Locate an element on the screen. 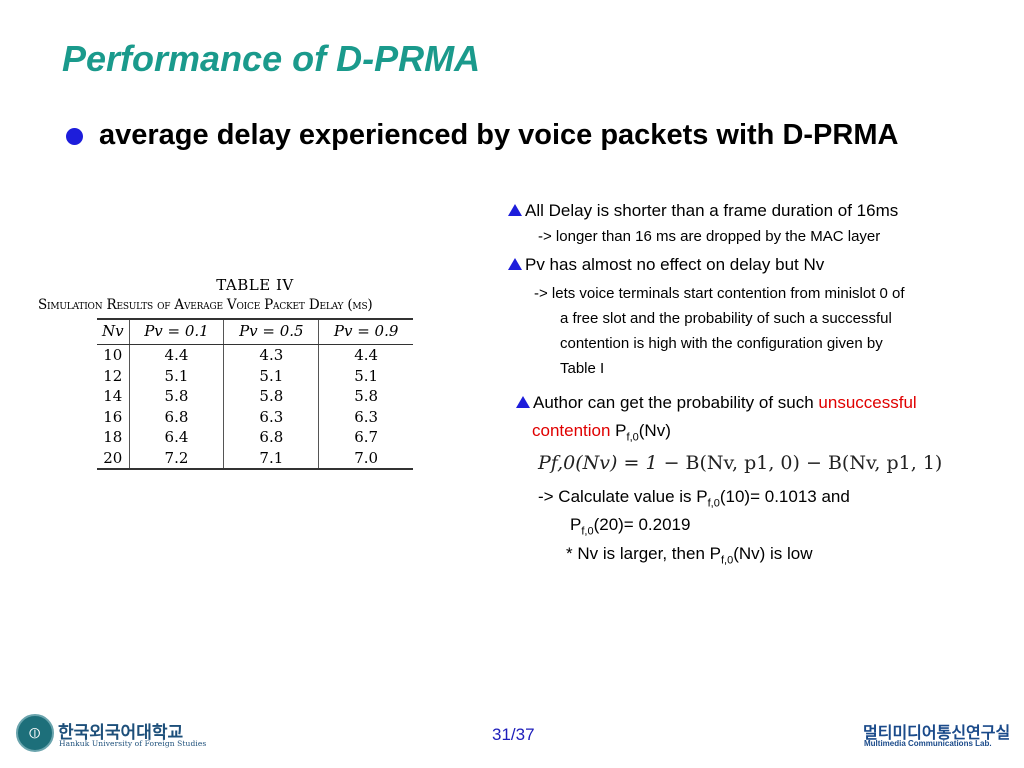 The height and width of the screenshot is (768, 1024). star-sub: f,0 is located at coordinates (727, 560).